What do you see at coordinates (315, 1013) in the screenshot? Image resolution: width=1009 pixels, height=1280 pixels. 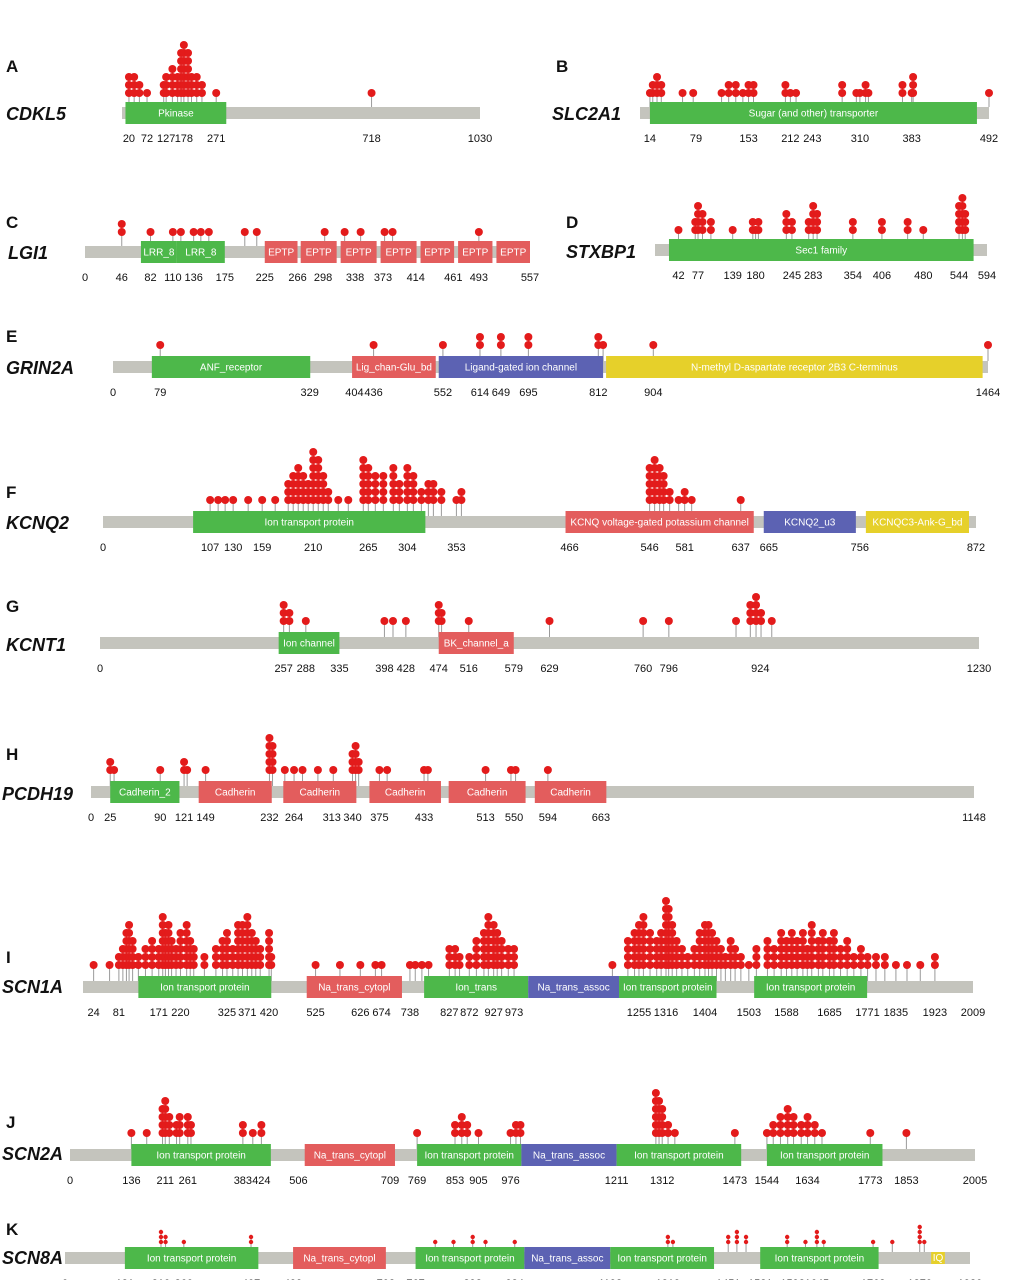 I see `tick-label: 525` at bounding box center [315, 1013].